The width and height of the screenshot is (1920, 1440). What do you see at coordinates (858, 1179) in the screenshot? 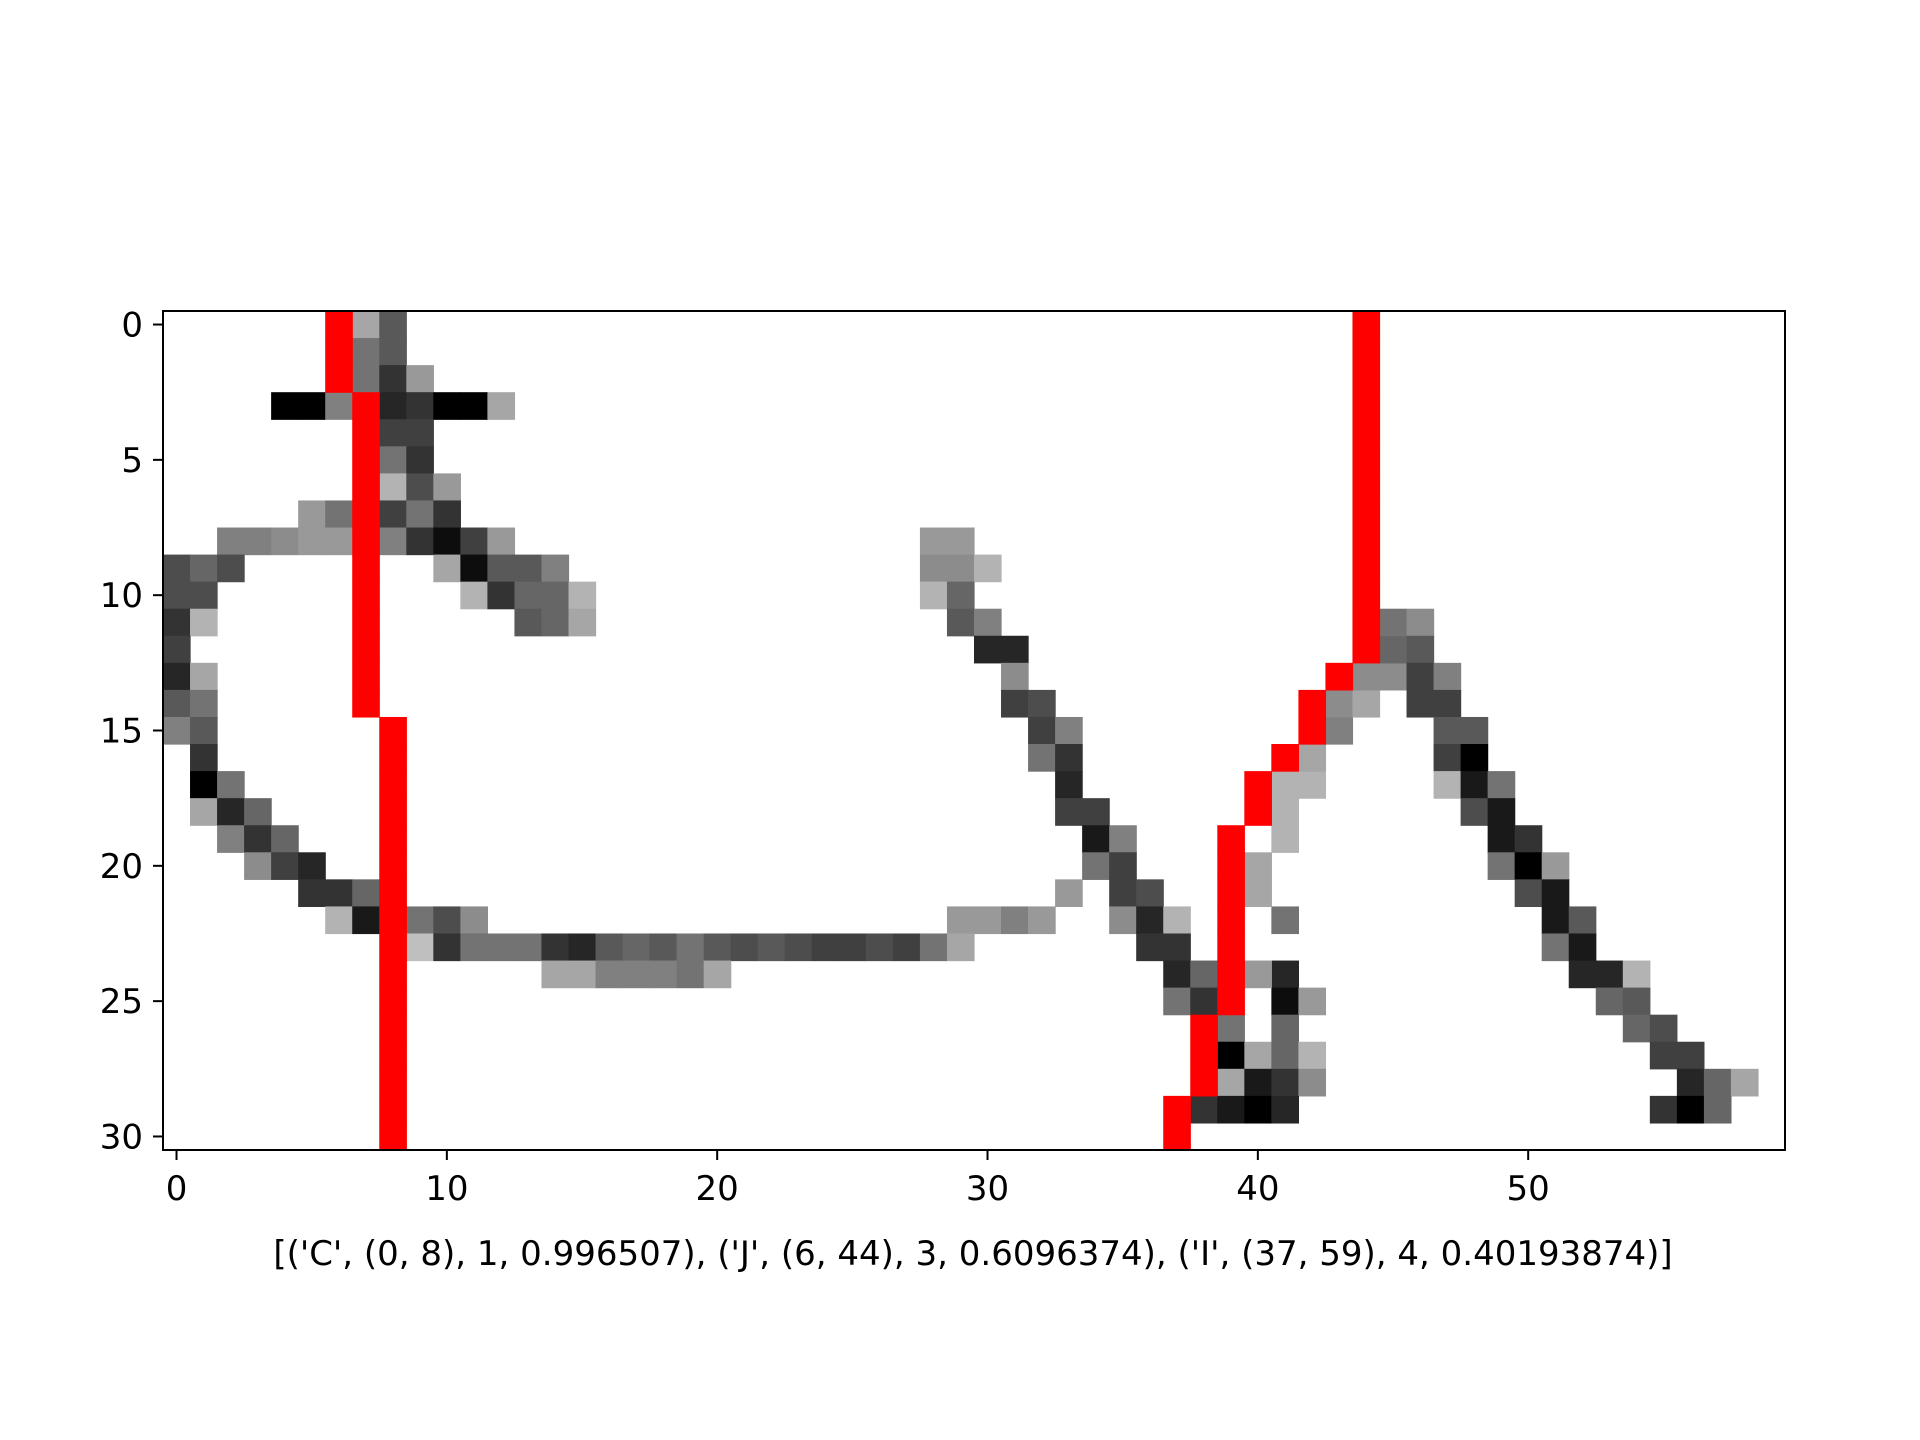
I see `x-axis: 0 10 20 30 40 50` at bounding box center [858, 1179].